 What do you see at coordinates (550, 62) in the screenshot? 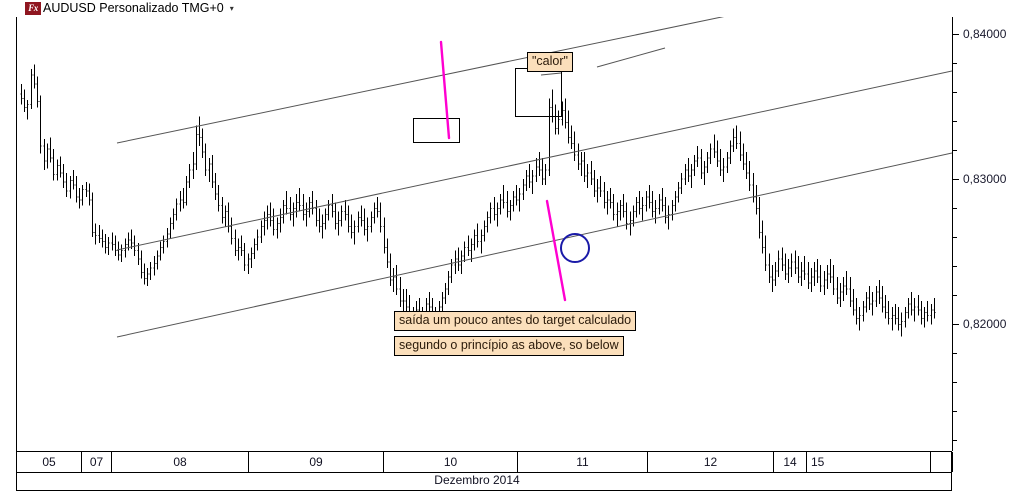
I see `annotation-calor: "calor"` at bounding box center [550, 62].